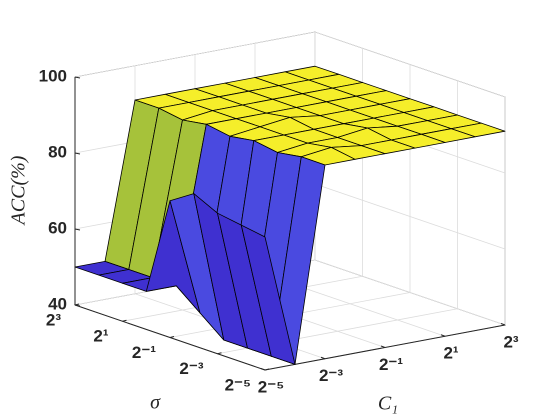 The height and width of the screenshot is (420, 560). Describe the element at coordinates (331, 375) in the screenshot. I see `x-tick-label: 2⁻³` at that location.